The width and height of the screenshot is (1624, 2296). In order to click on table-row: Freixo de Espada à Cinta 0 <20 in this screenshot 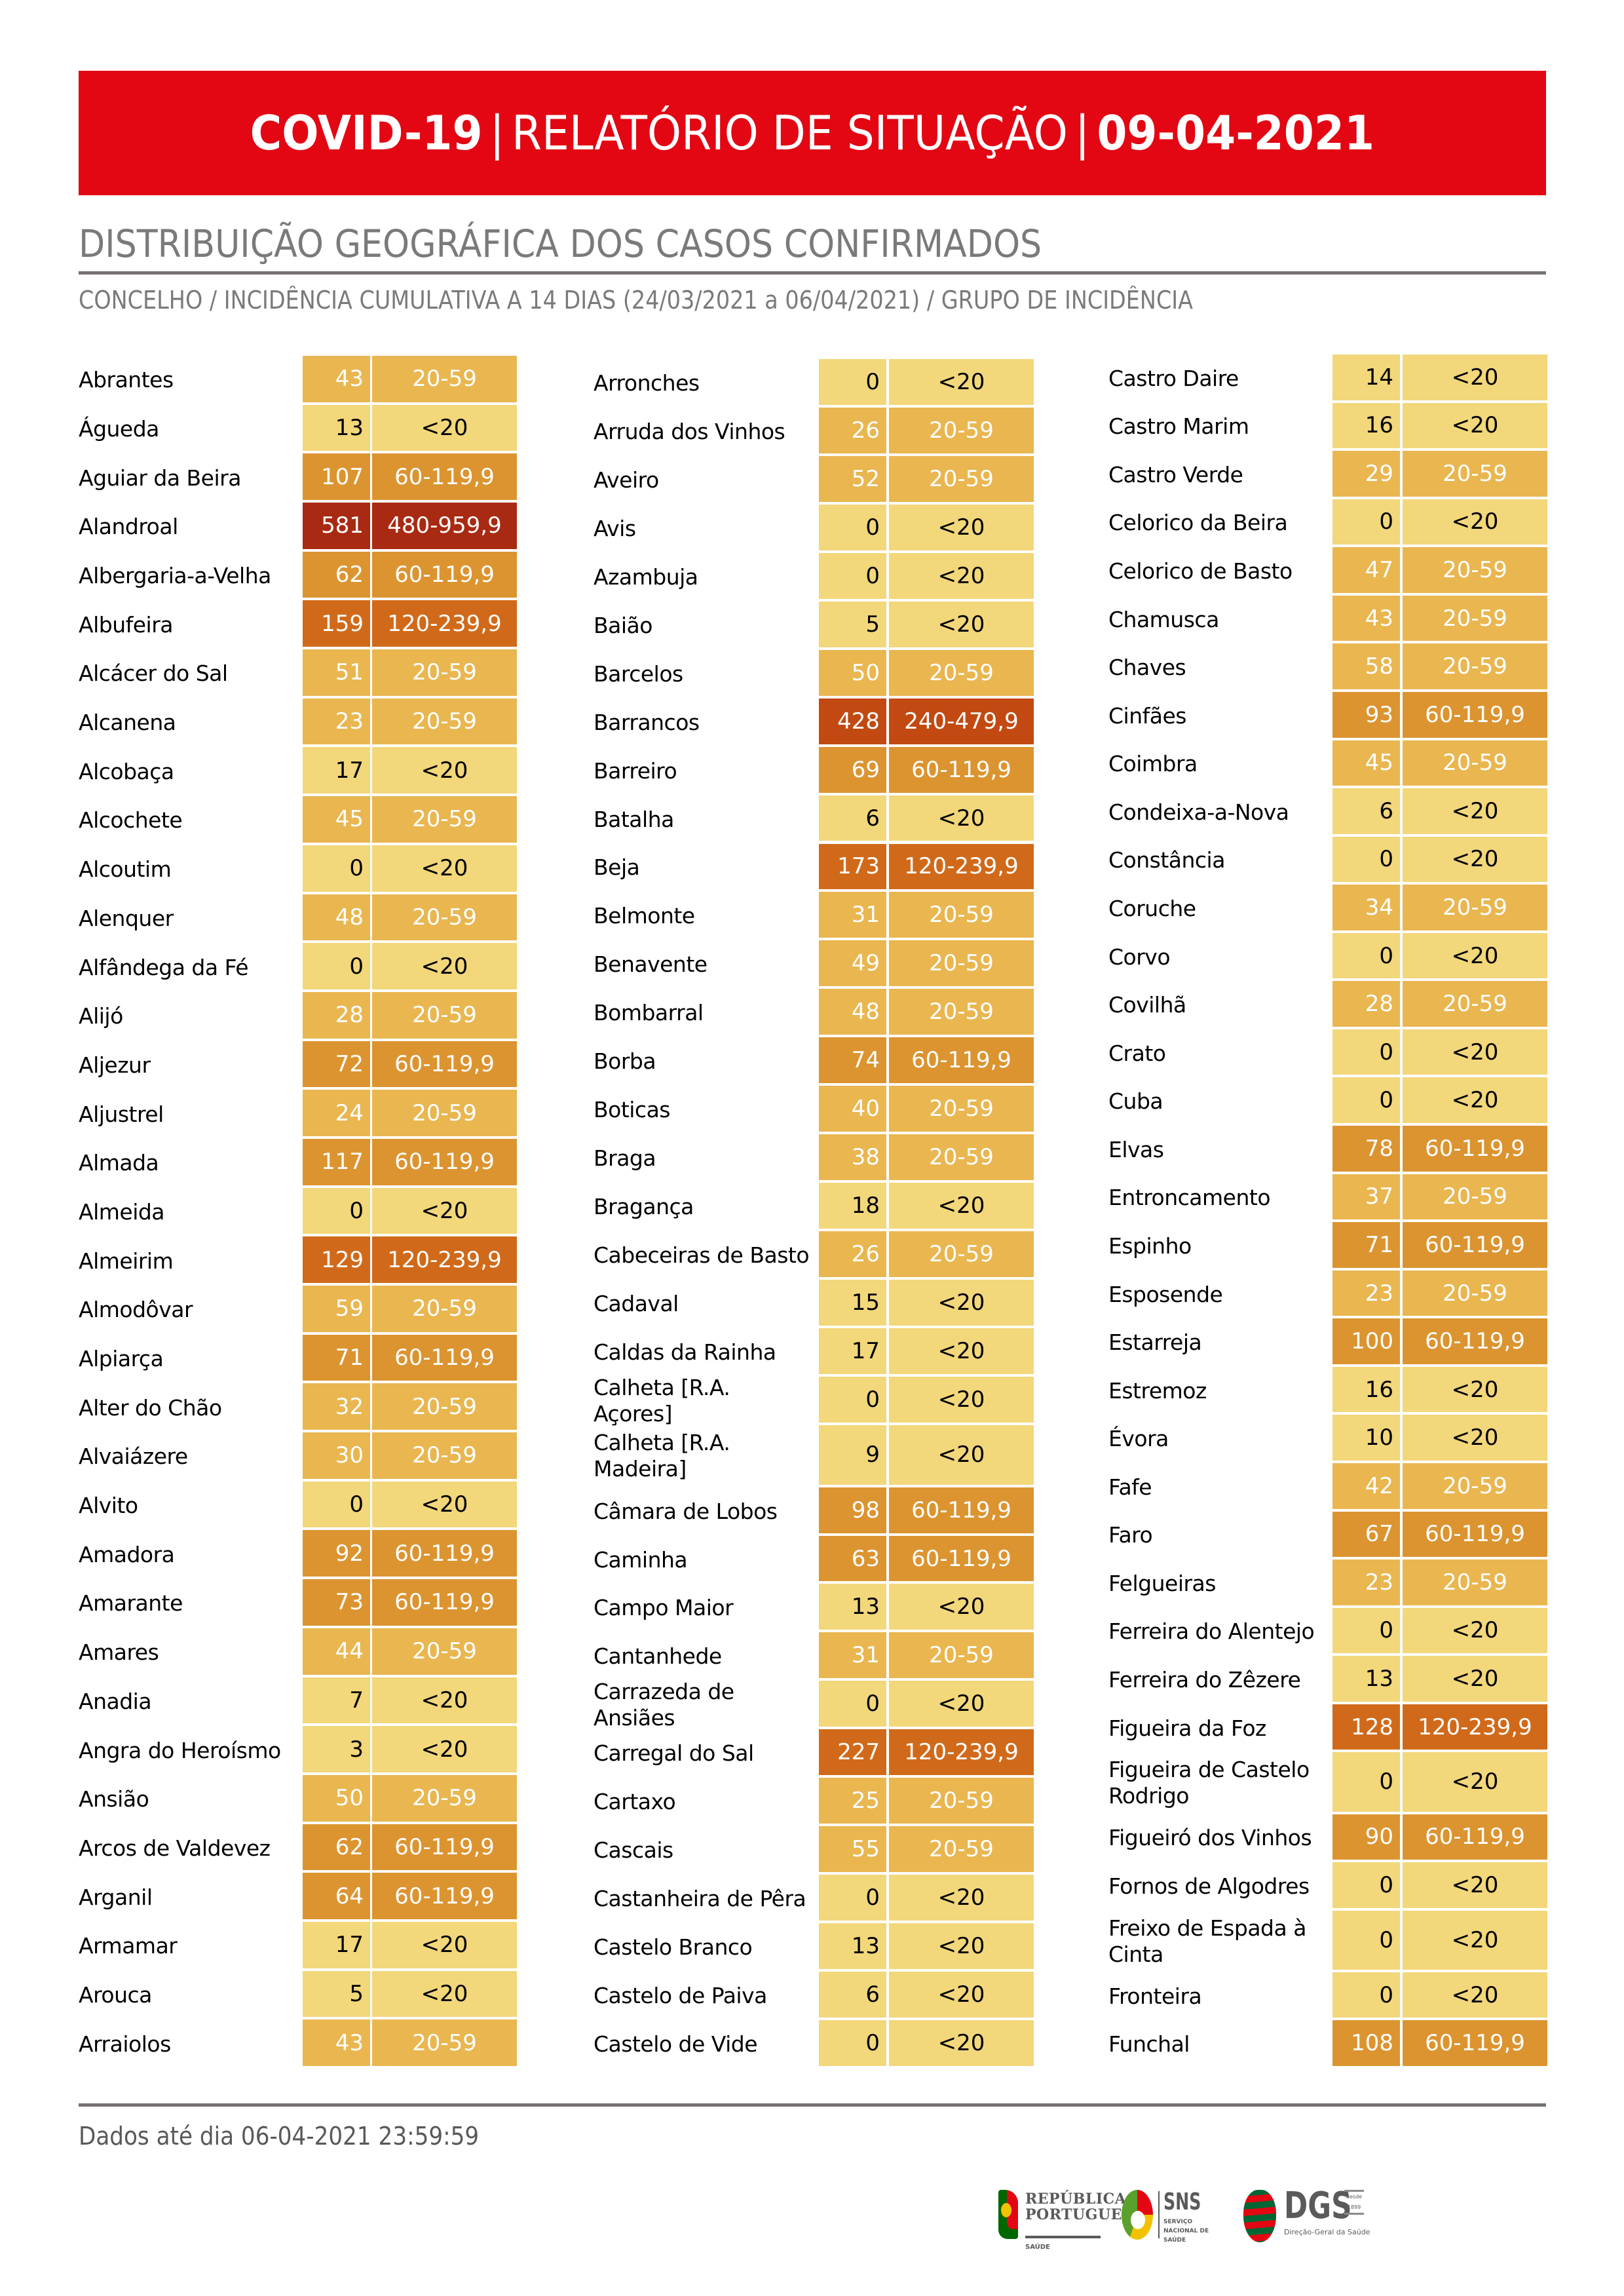, I will do `click(1363, 1941)`.